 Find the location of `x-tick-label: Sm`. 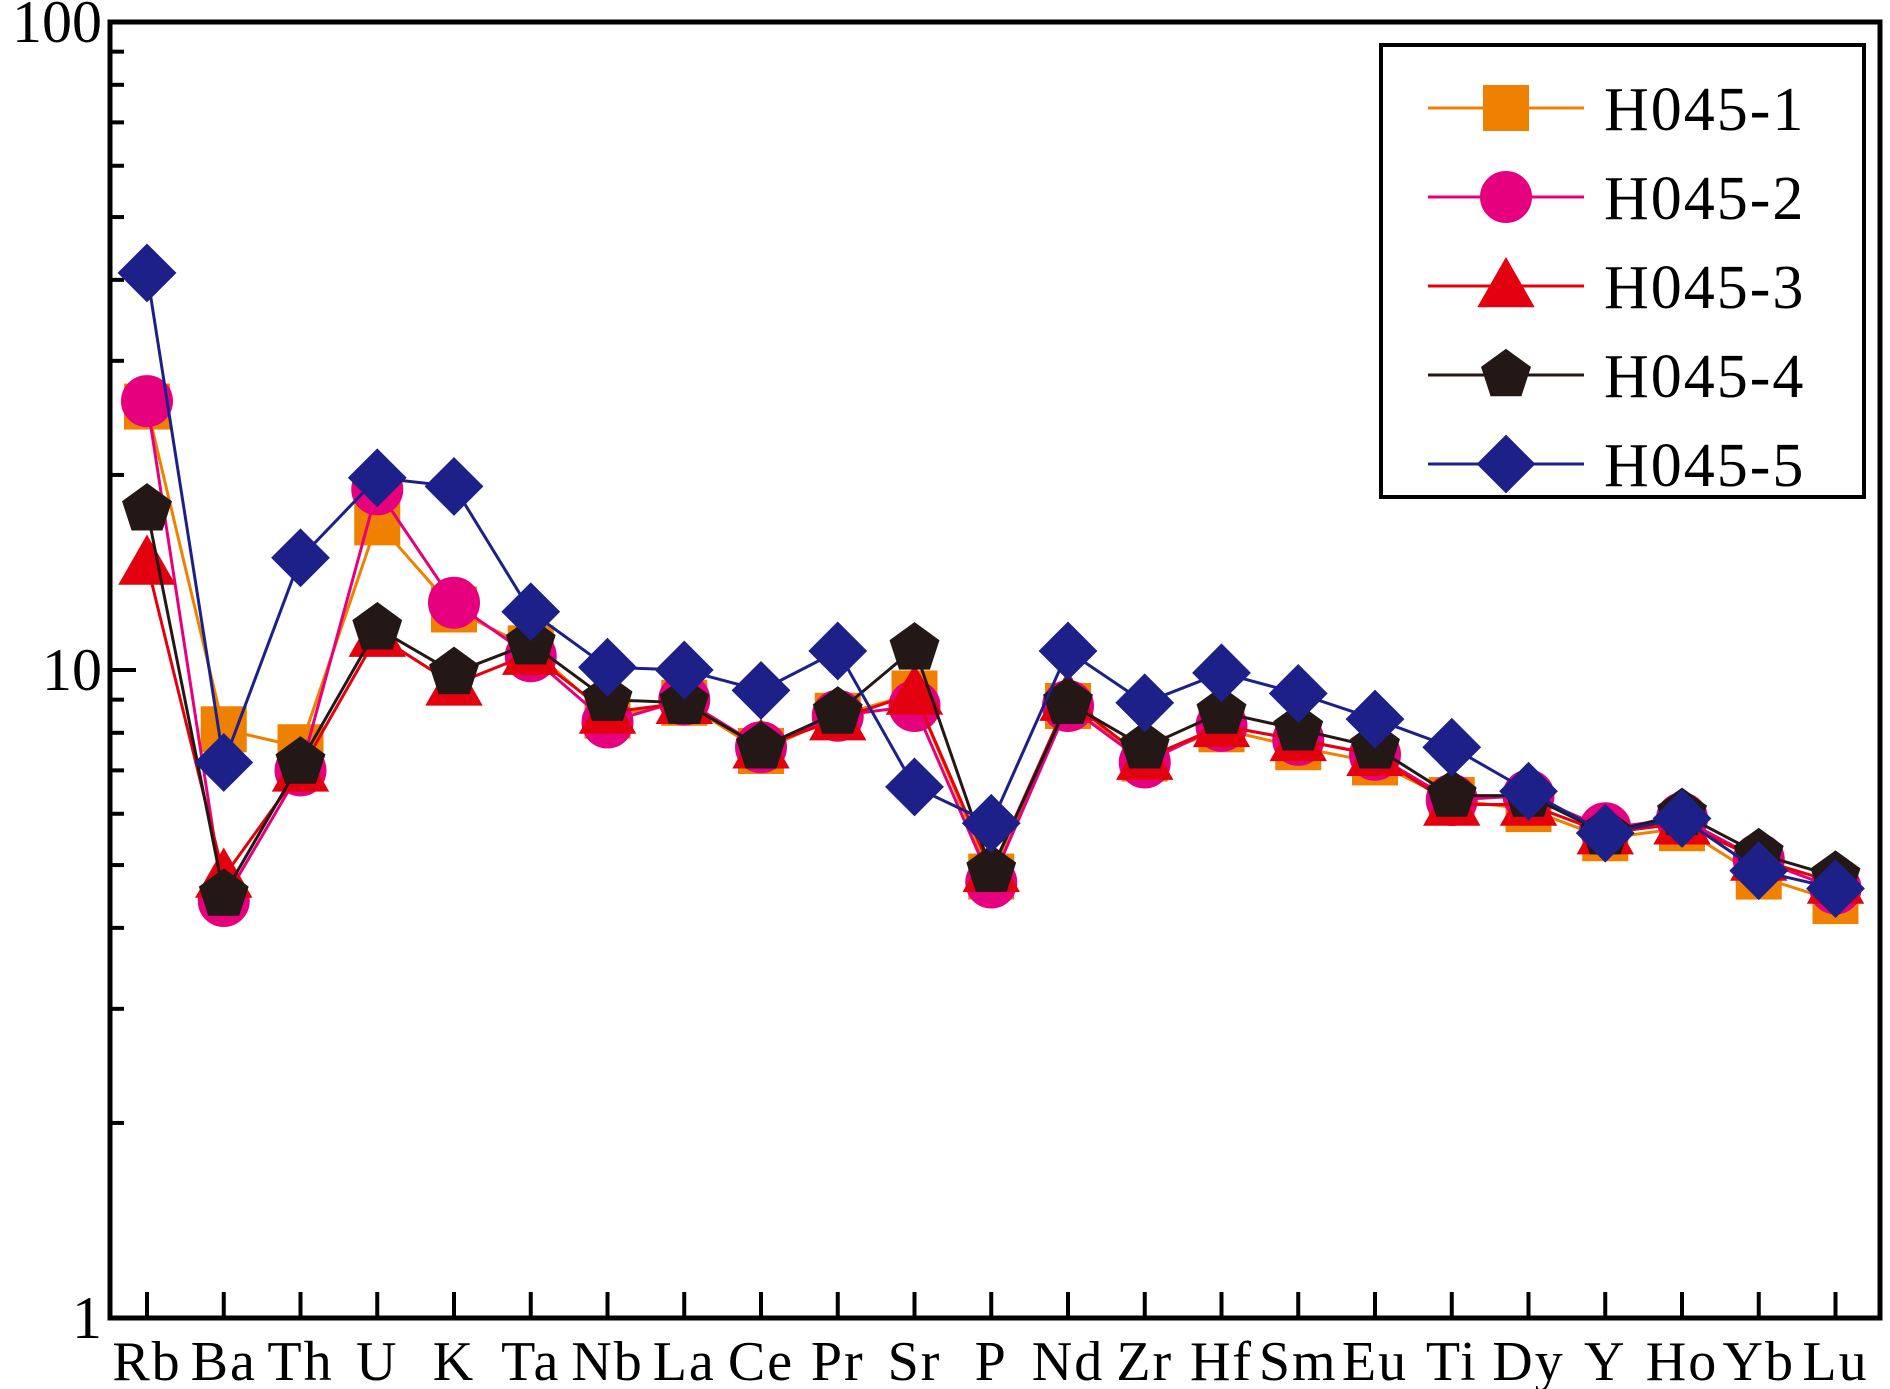

x-tick-label: Sm is located at coordinates (1298, 1360).